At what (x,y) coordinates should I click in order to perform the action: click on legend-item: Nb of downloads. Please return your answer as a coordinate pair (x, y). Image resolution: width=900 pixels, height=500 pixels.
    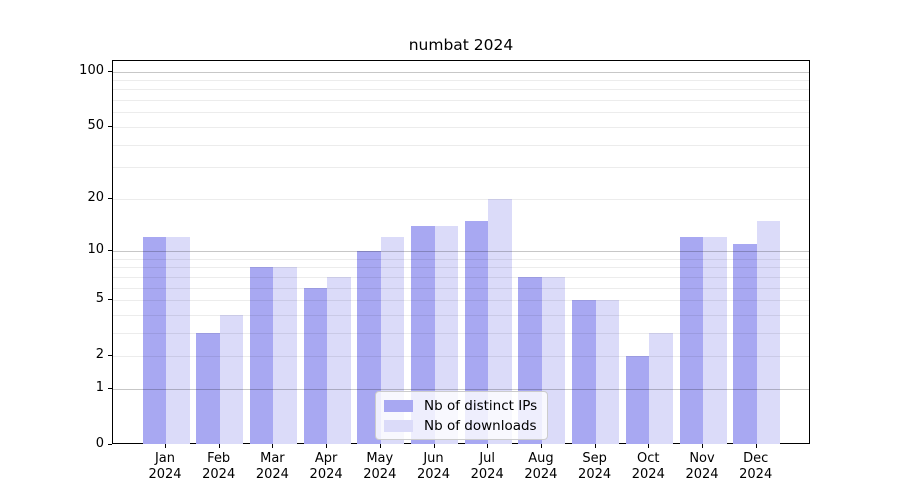
    Looking at the image, I should click on (460, 425).